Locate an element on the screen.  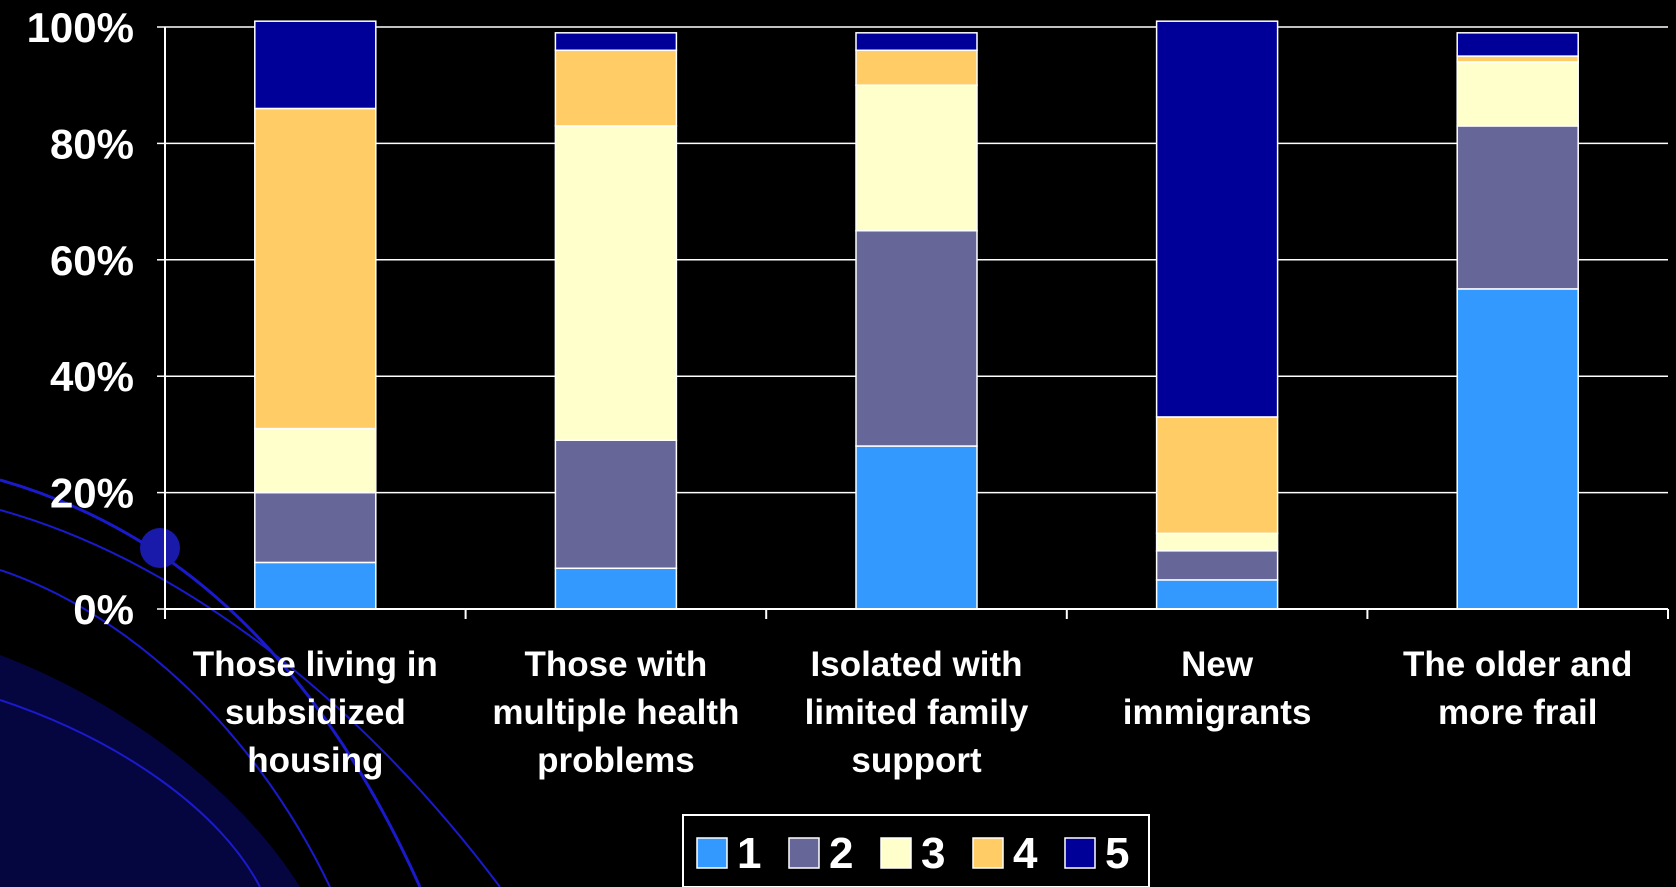
y-tick-label: 20% is located at coordinates (92, 493).